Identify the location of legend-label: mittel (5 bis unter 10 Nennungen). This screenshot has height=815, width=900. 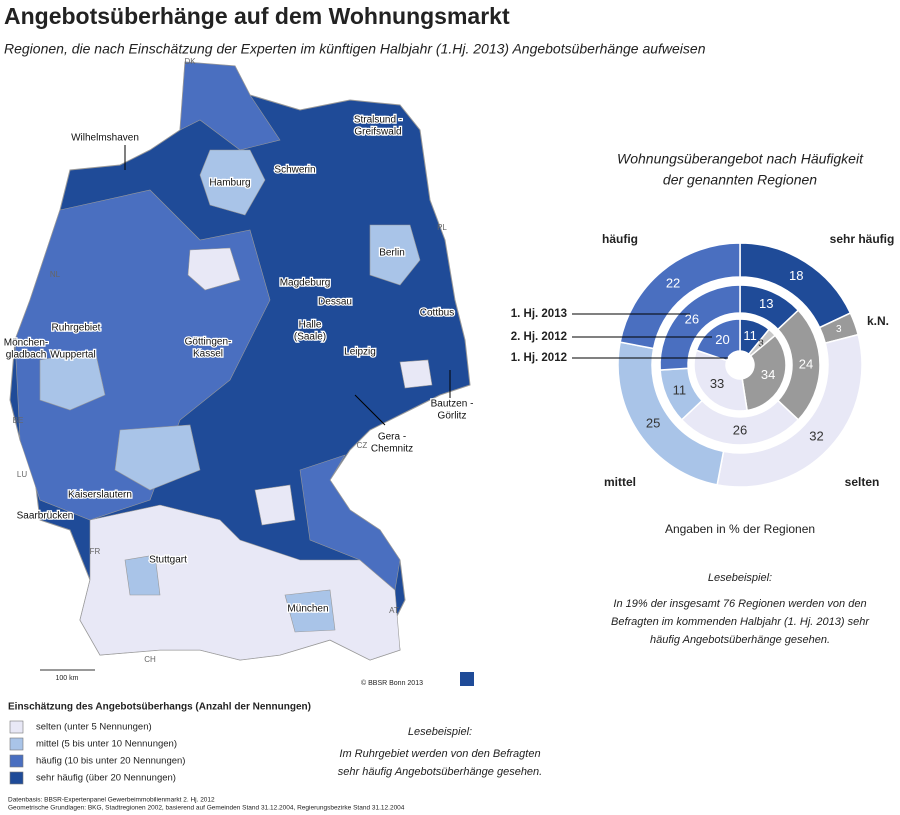
(106, 744).